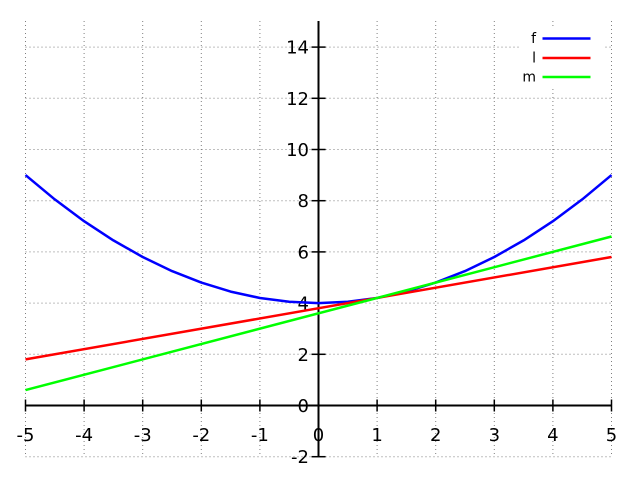 This screenshot has width=640, height=480. I want to click on legend-entry-l: l, so click(561, 59).